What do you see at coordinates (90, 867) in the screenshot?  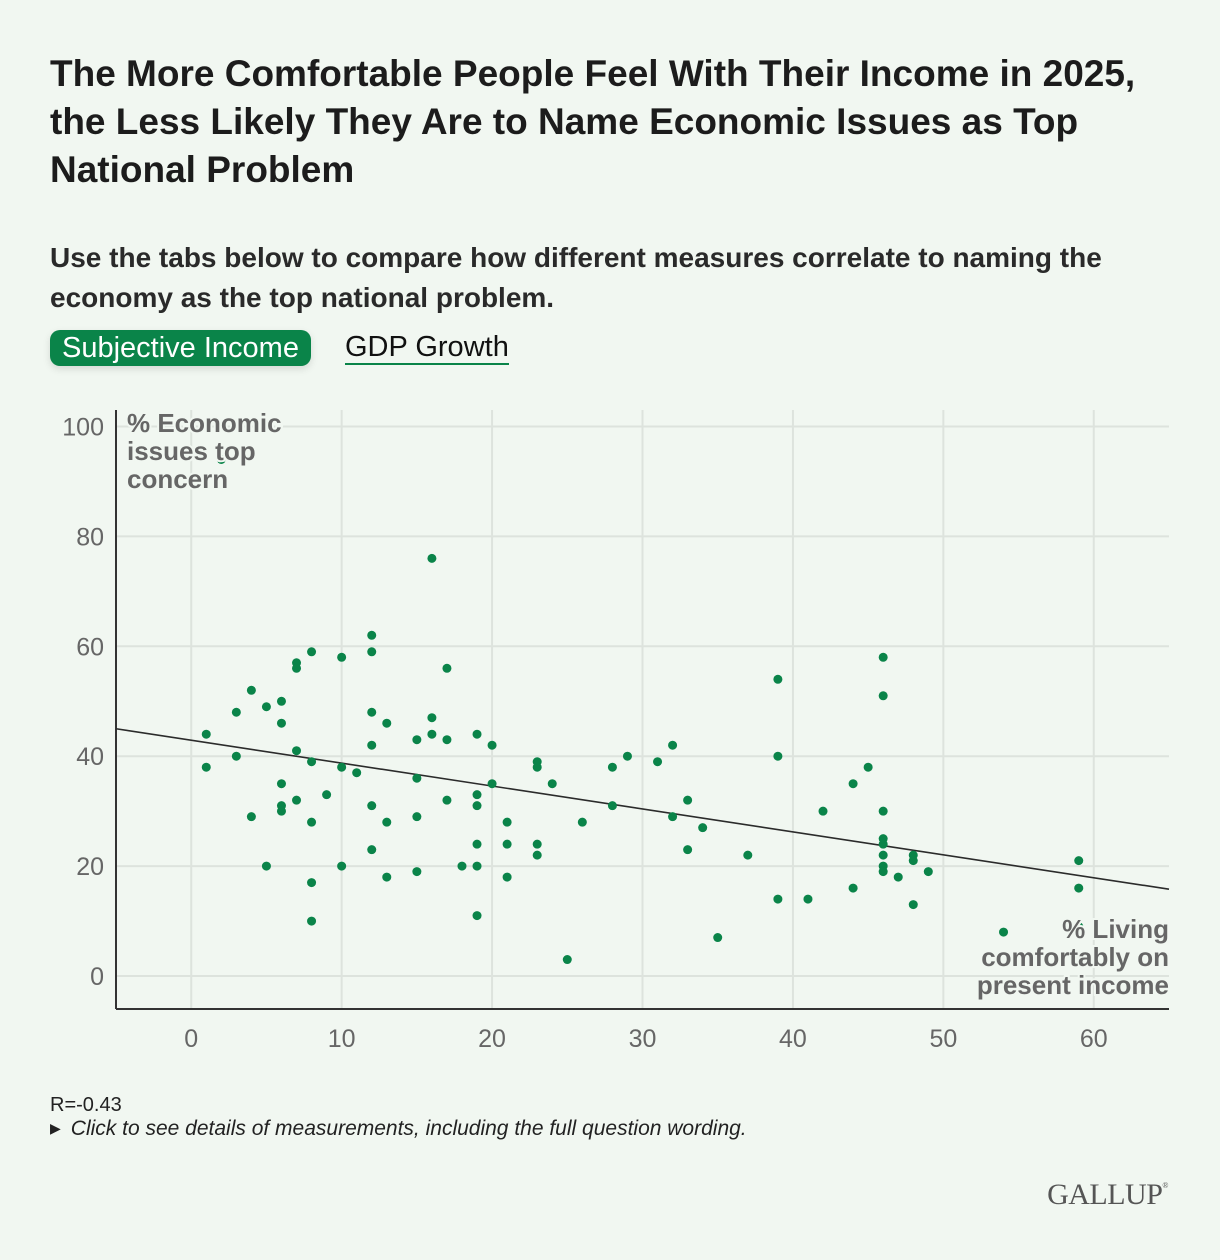 I see `y-tick-label: 20` at bounding box center [90, 867].